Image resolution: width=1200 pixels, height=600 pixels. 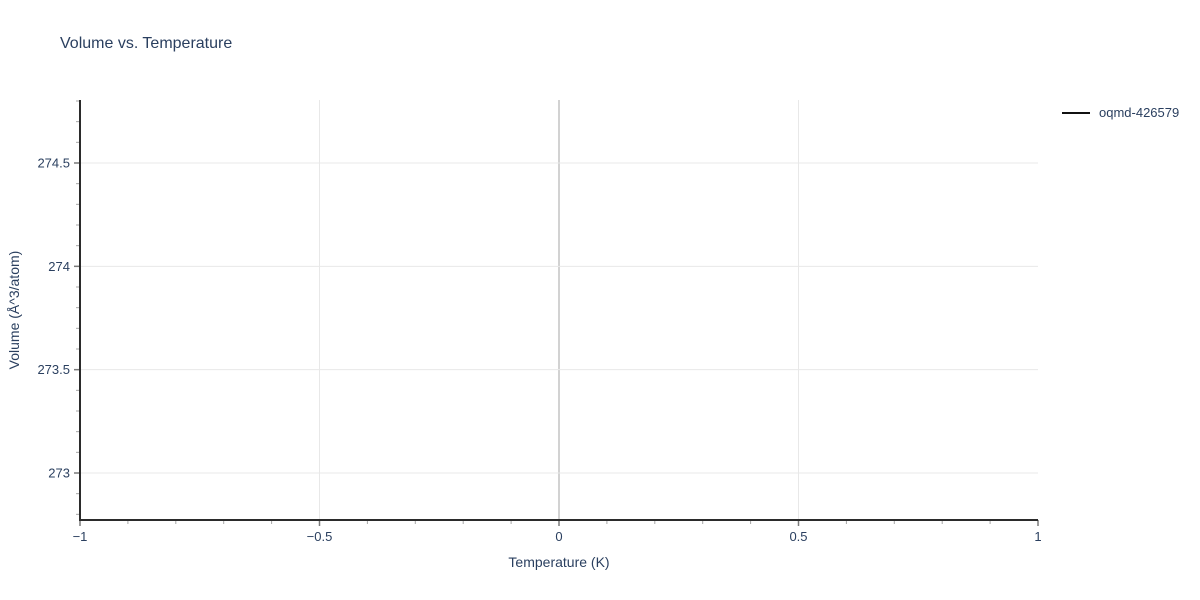 I want to click on legend-label: oqmd-426579, so click(x=1139, y=112).